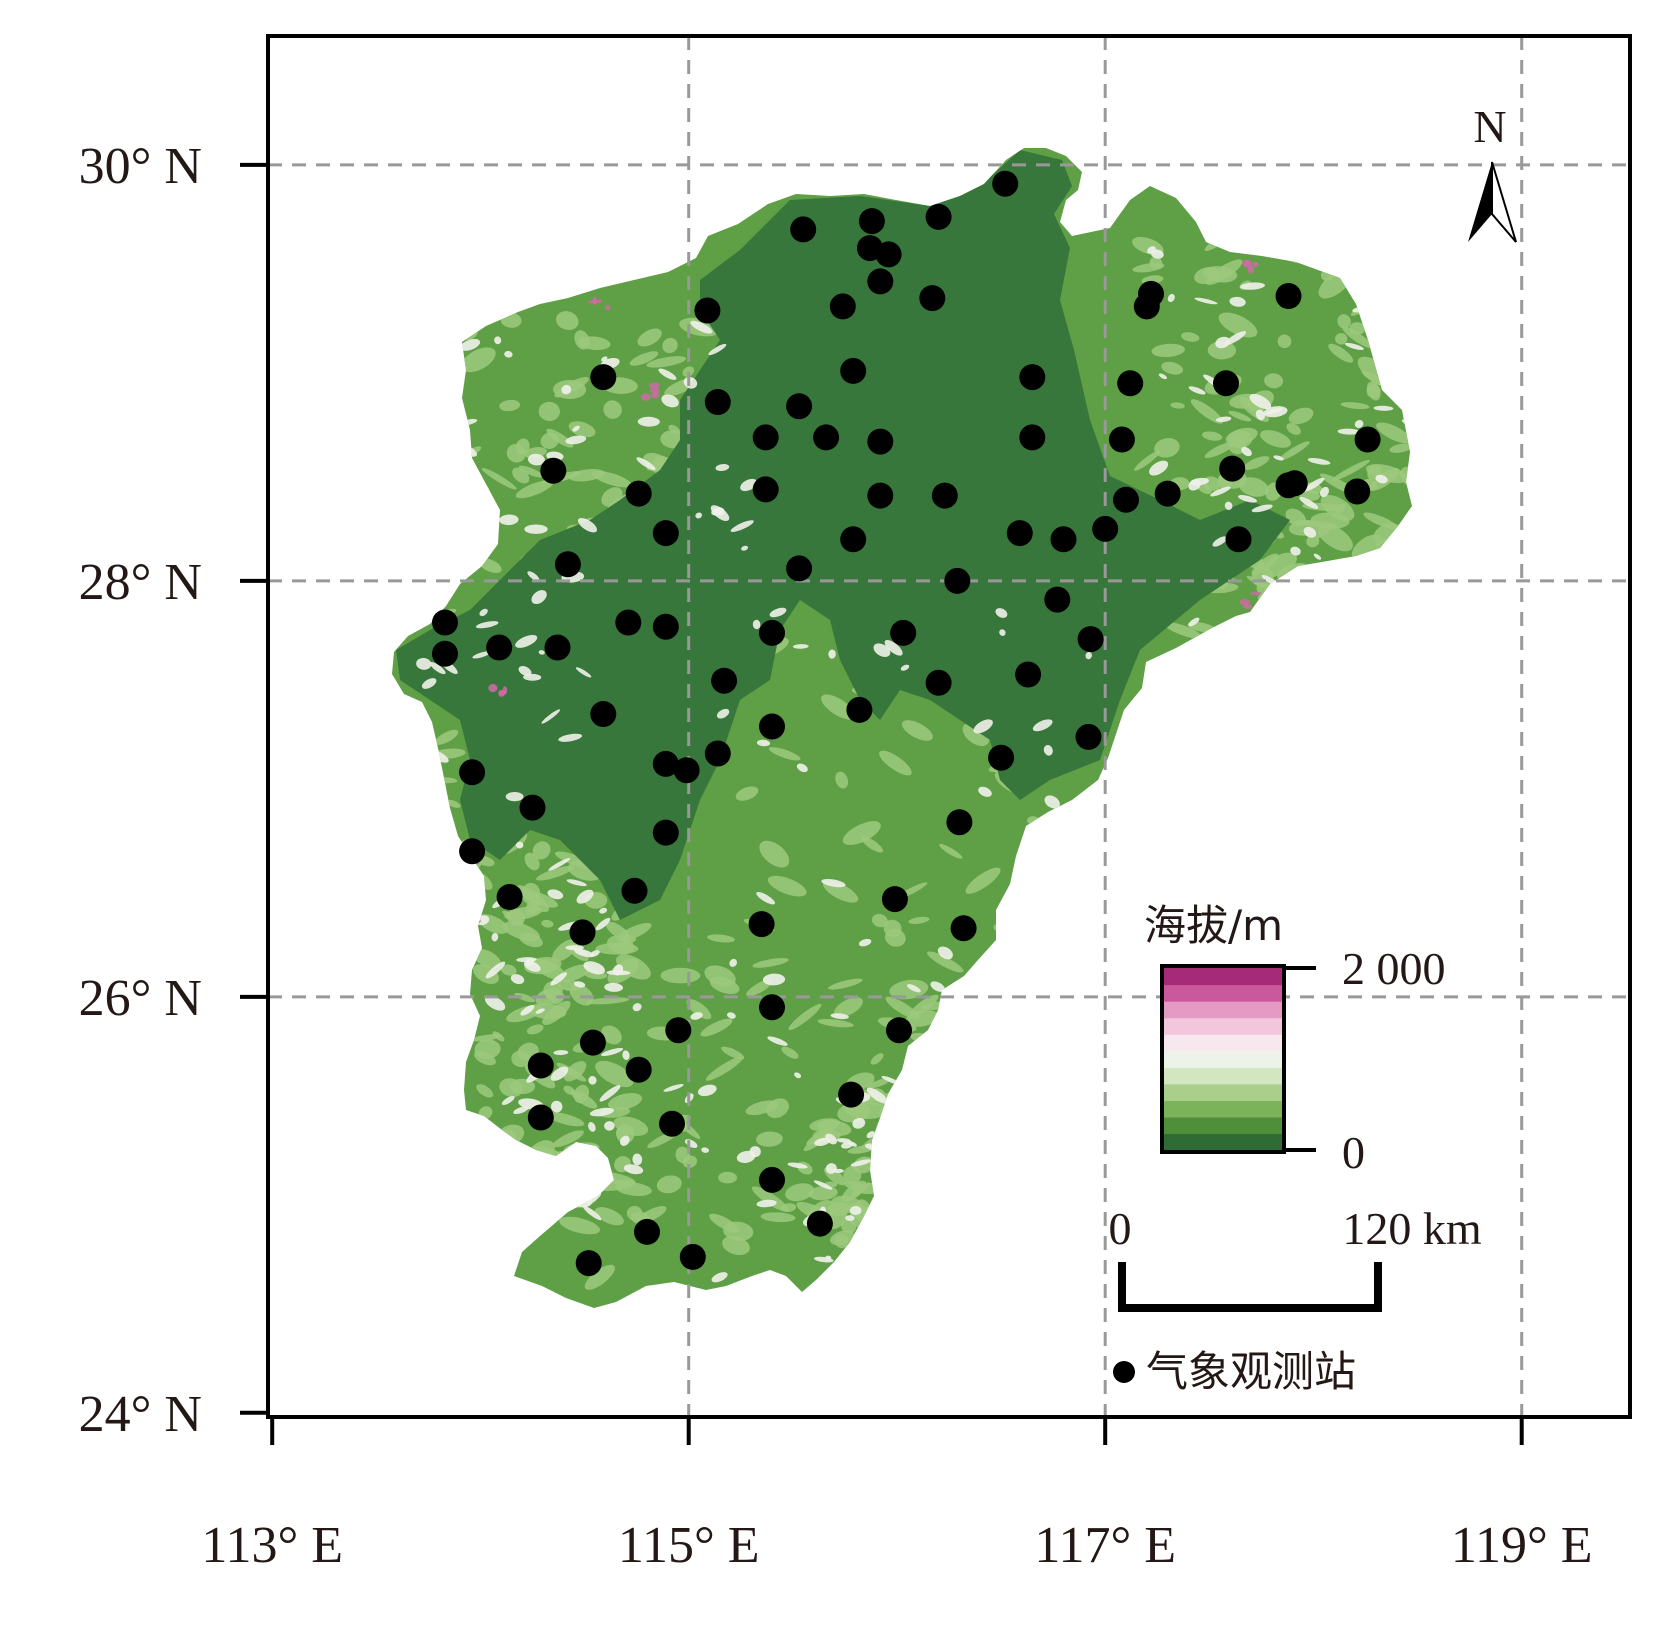 The image size is (1654, 1634). What do you see at coordinates (1353, 1152) in the screenshot?
I see `elevation-min-label: 0` at bounding box center [1353, 1152].